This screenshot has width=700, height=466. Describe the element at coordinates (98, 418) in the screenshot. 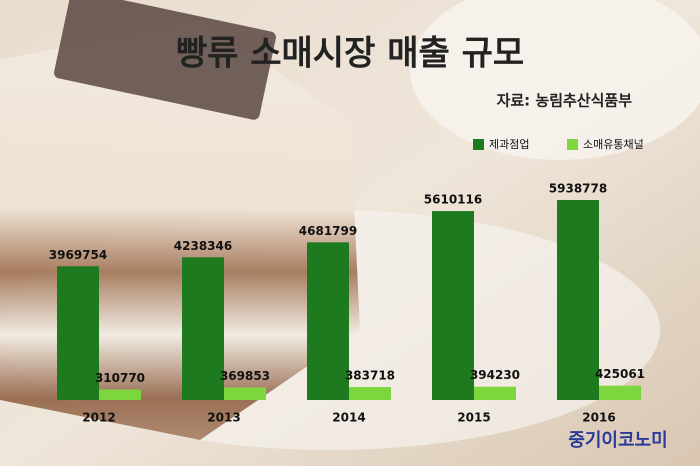

I see `x-tick-label: 2012` at that location.